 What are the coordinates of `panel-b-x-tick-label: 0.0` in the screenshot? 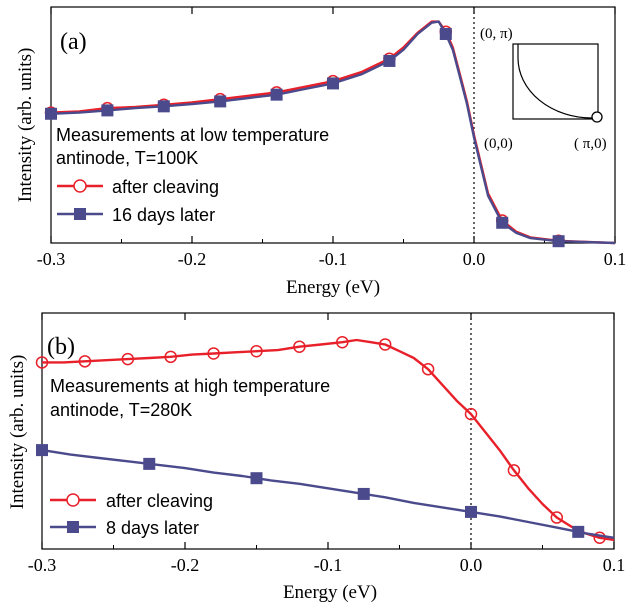 It's located at (471, 565).